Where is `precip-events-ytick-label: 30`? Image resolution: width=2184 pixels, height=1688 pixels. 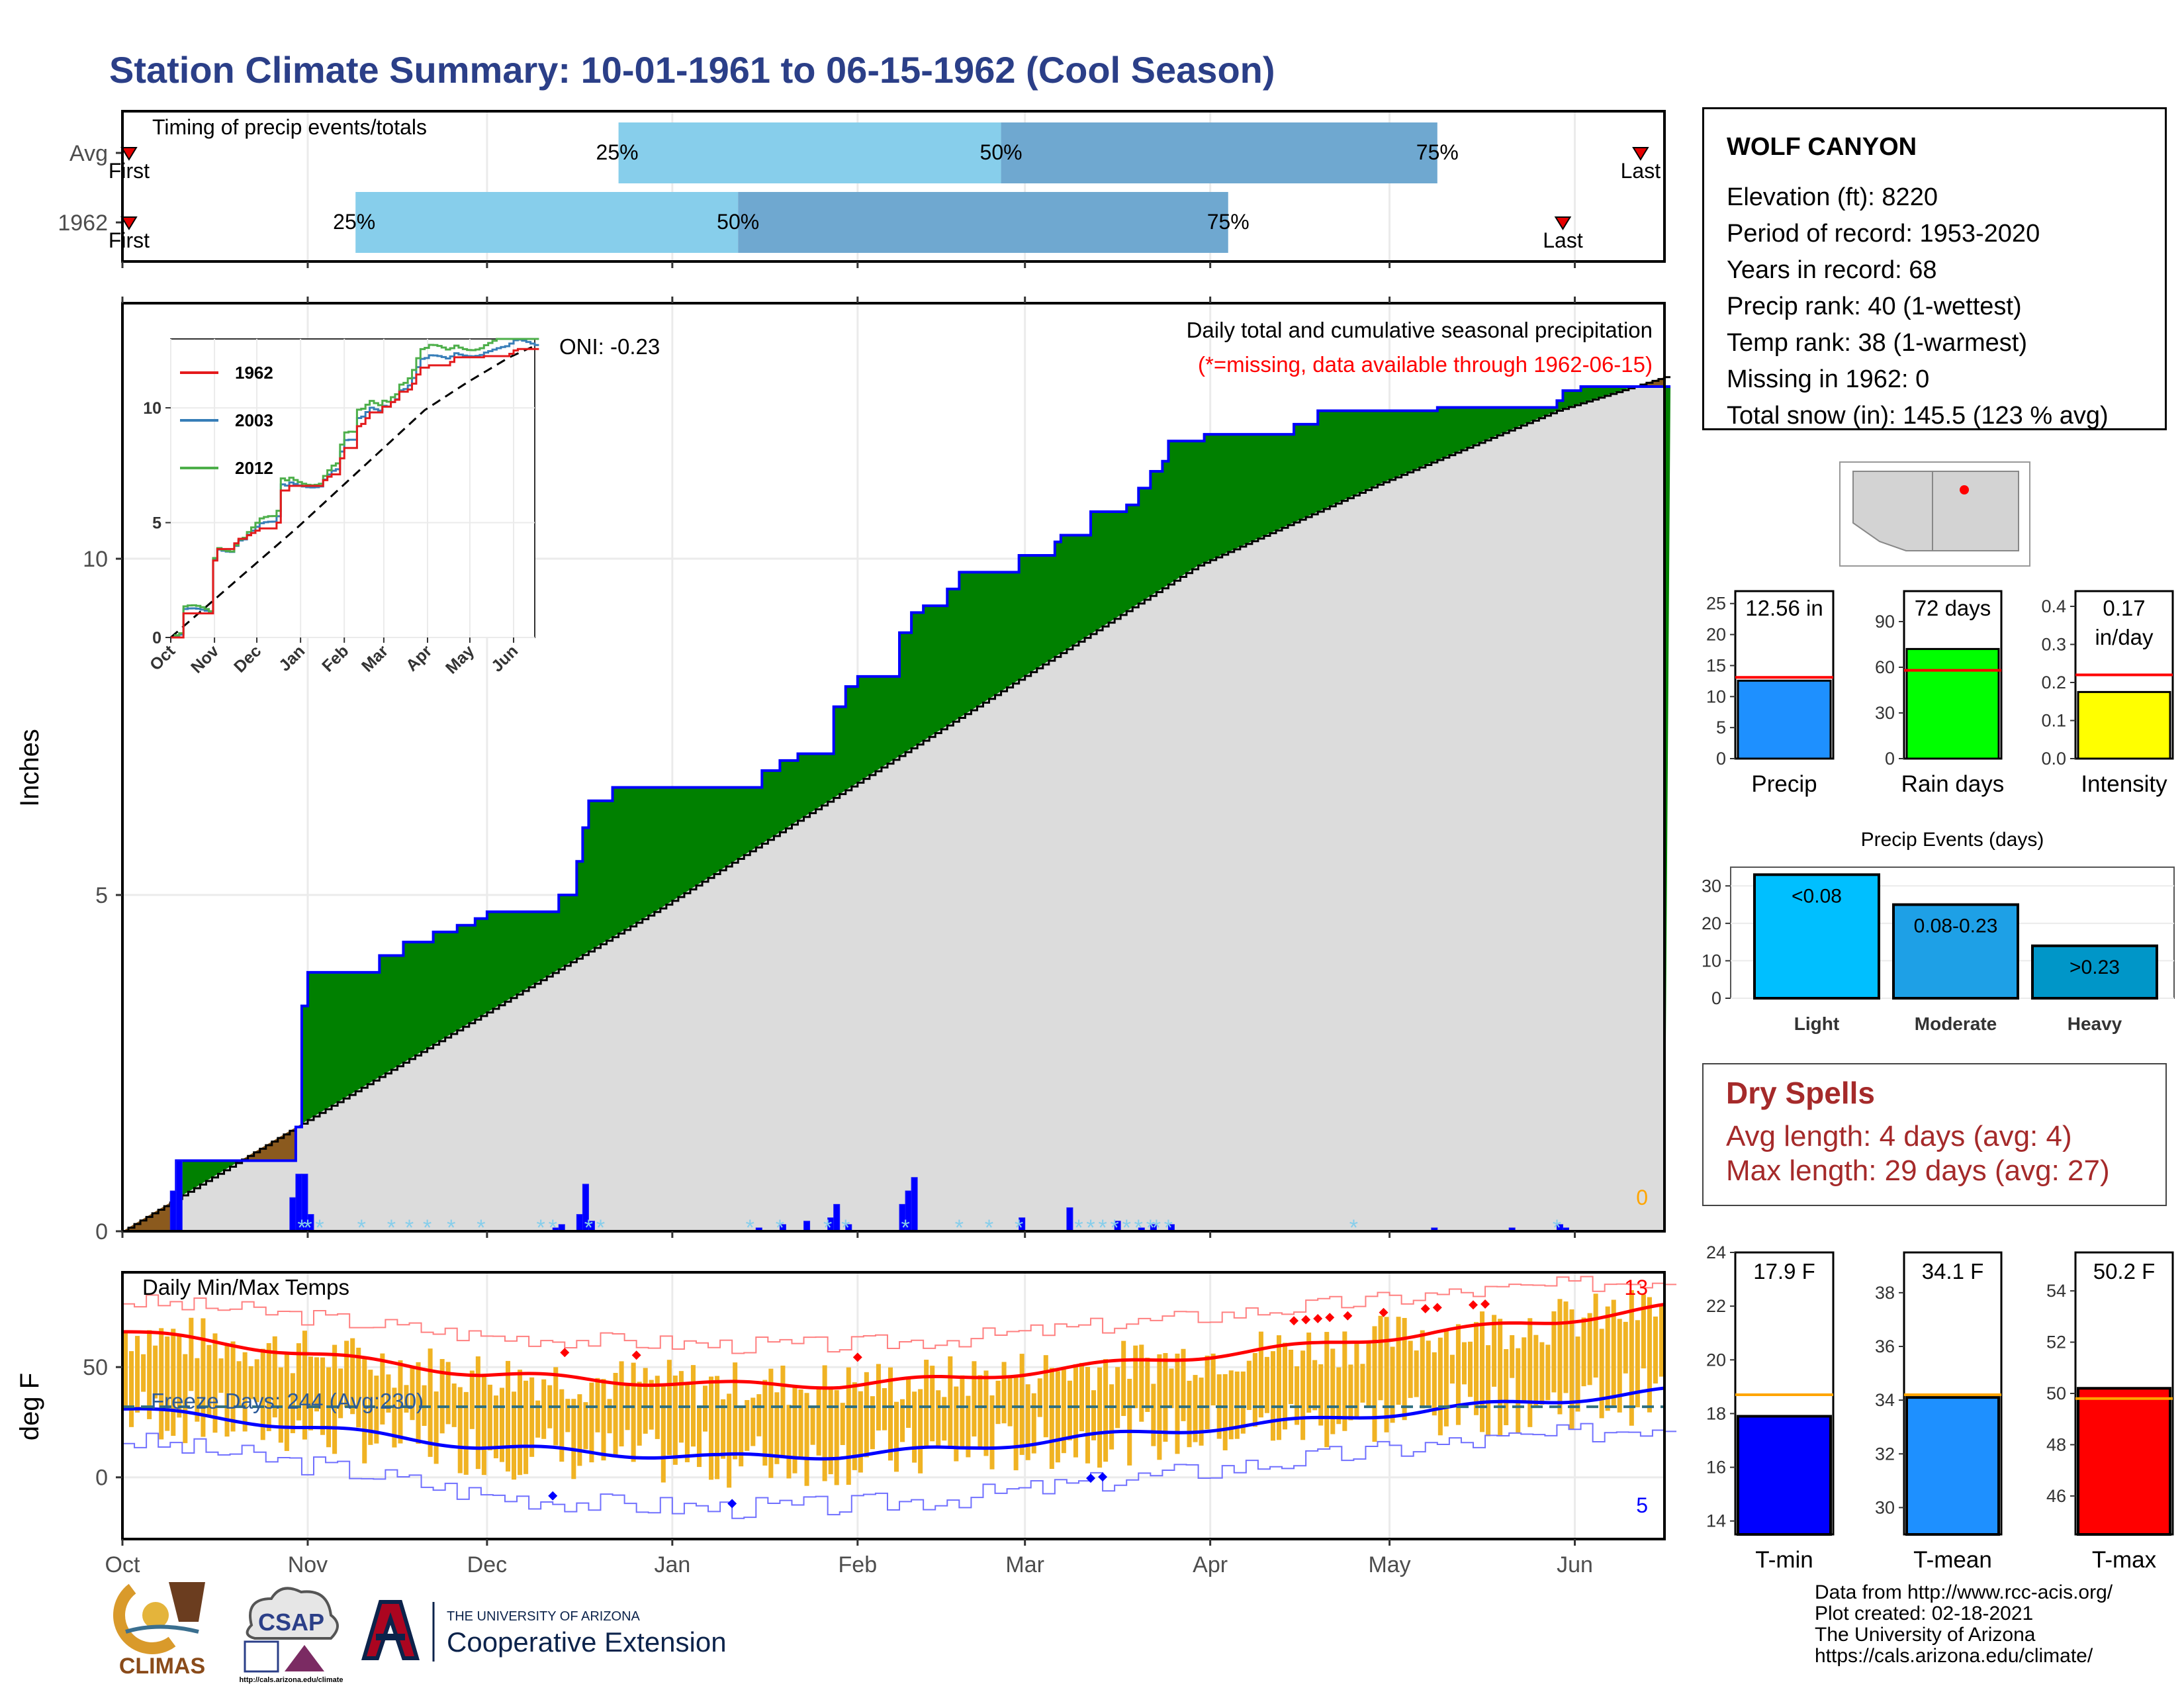 precip-events-ytick-label: 30 is located at coordinates (1712, 886).